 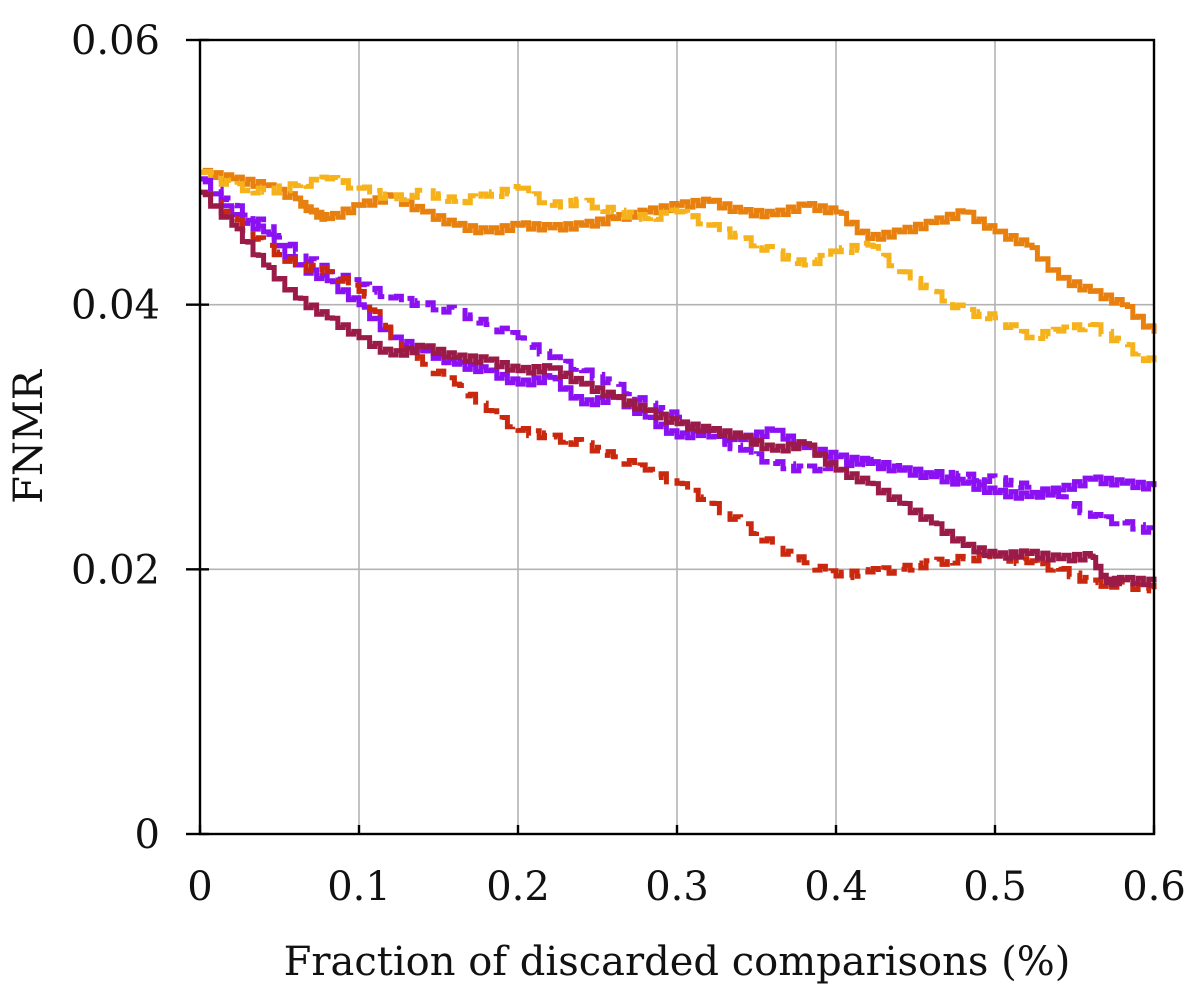 I want to click on y-tick-label: 0, so click(x=147, y=835).